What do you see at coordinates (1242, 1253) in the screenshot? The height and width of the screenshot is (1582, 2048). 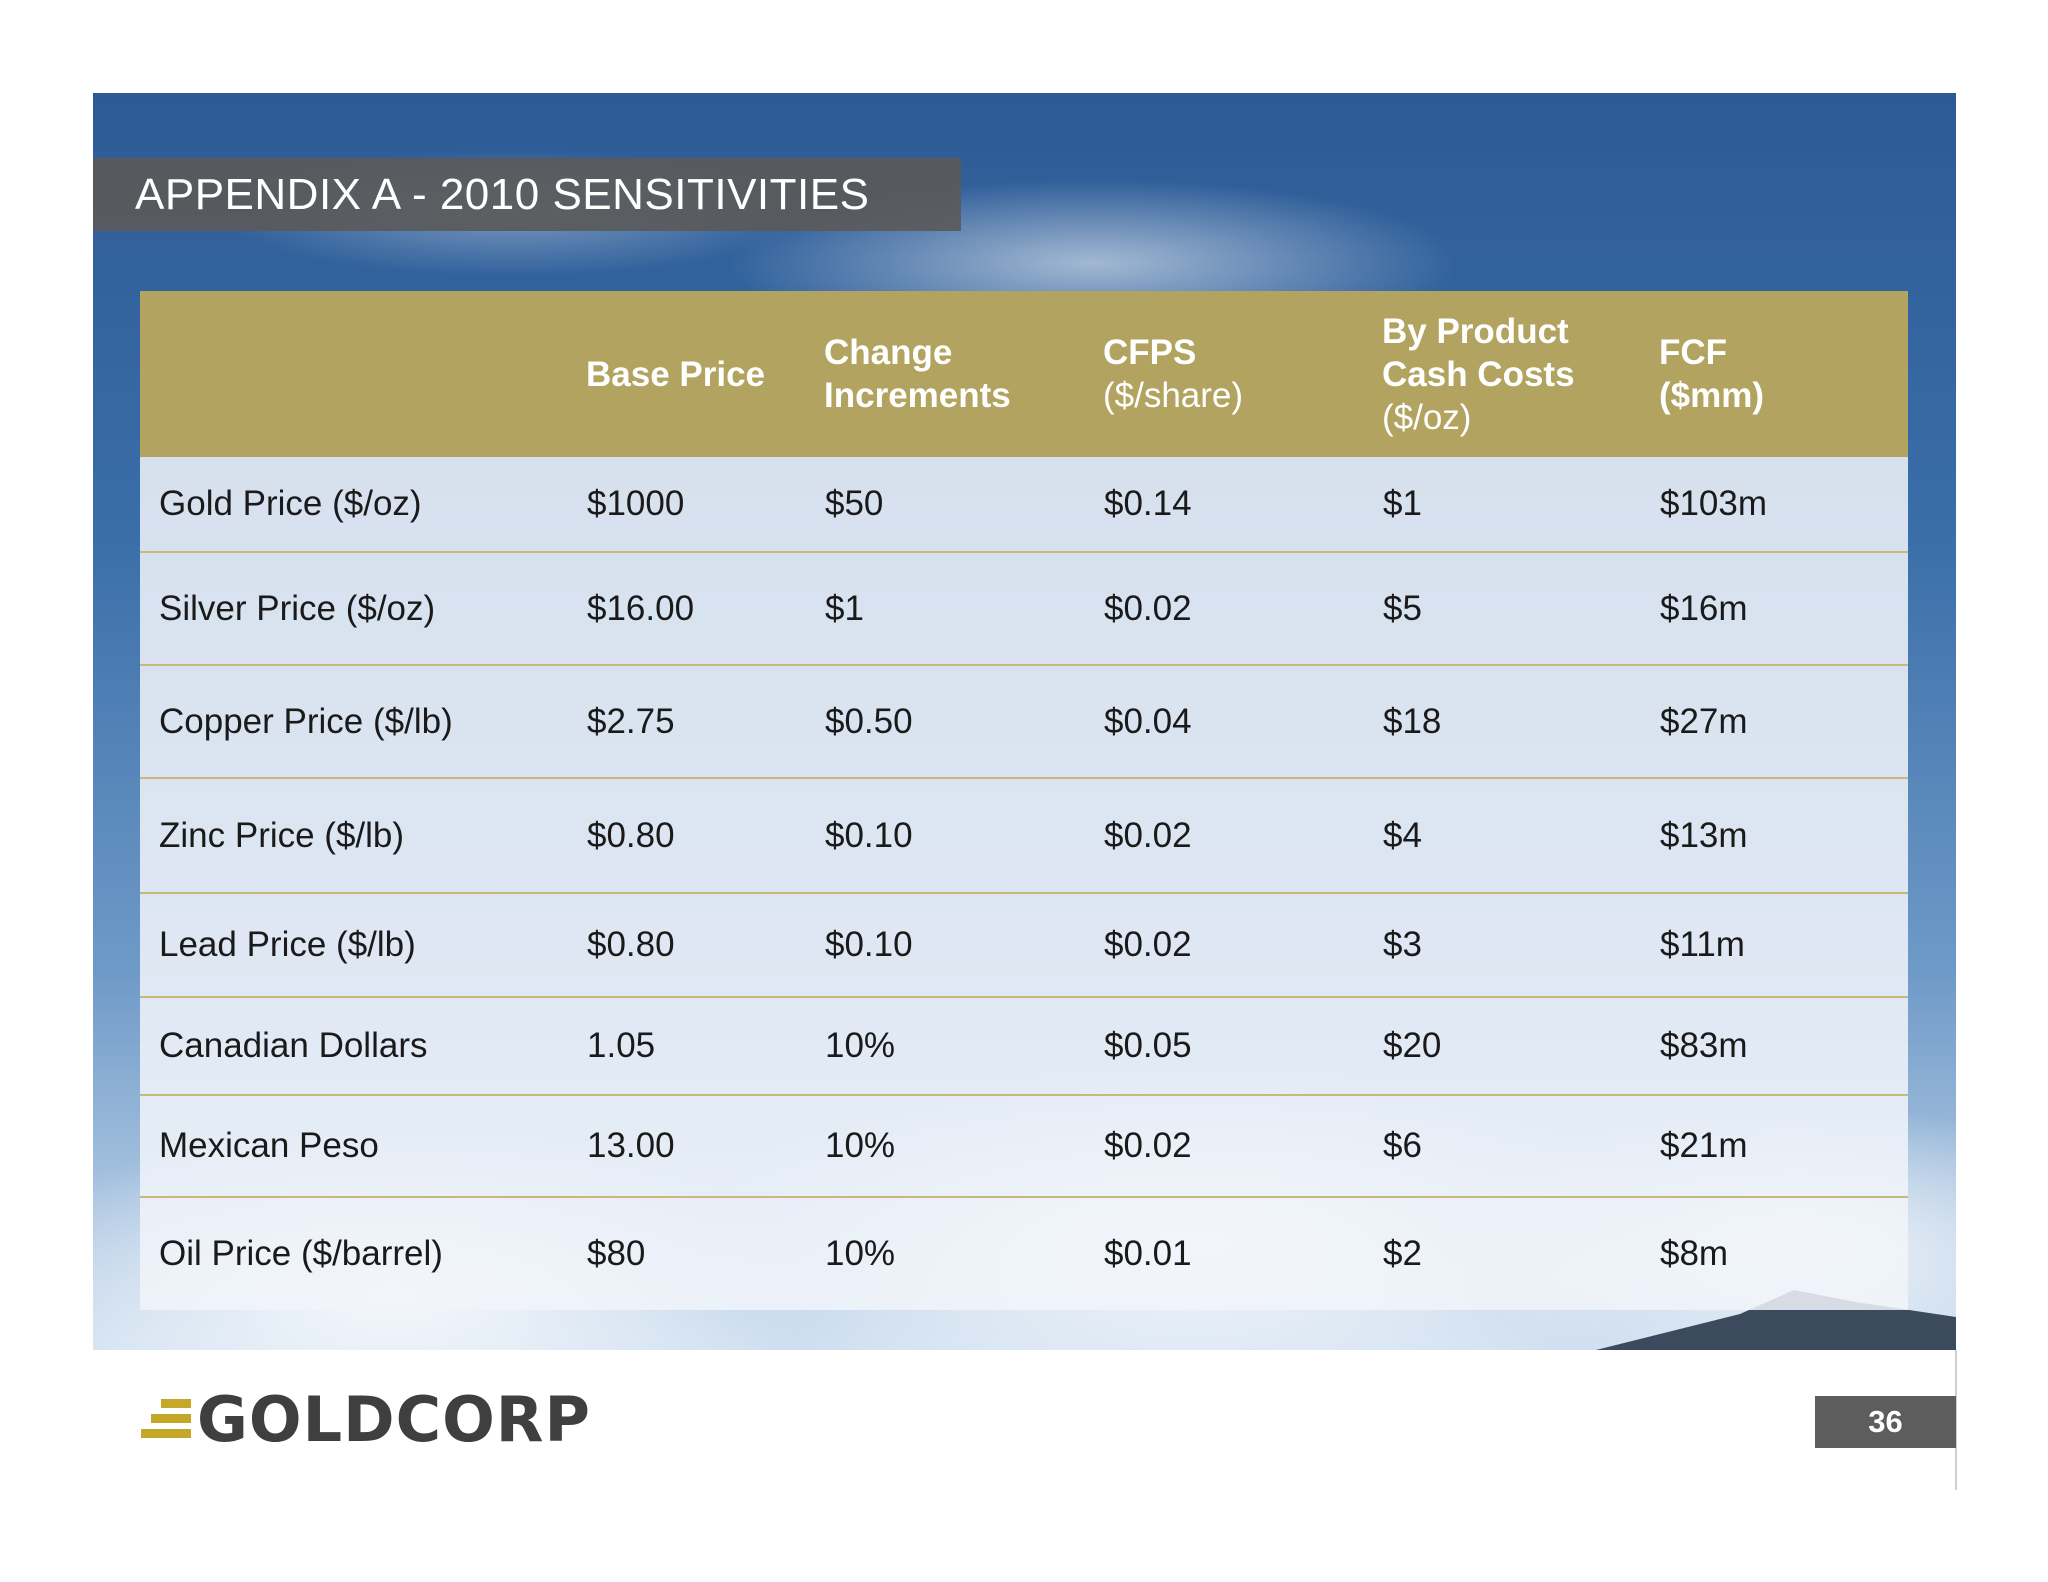 I see `cfps-cell: $0.01` at bounding box center [1242, 1253].